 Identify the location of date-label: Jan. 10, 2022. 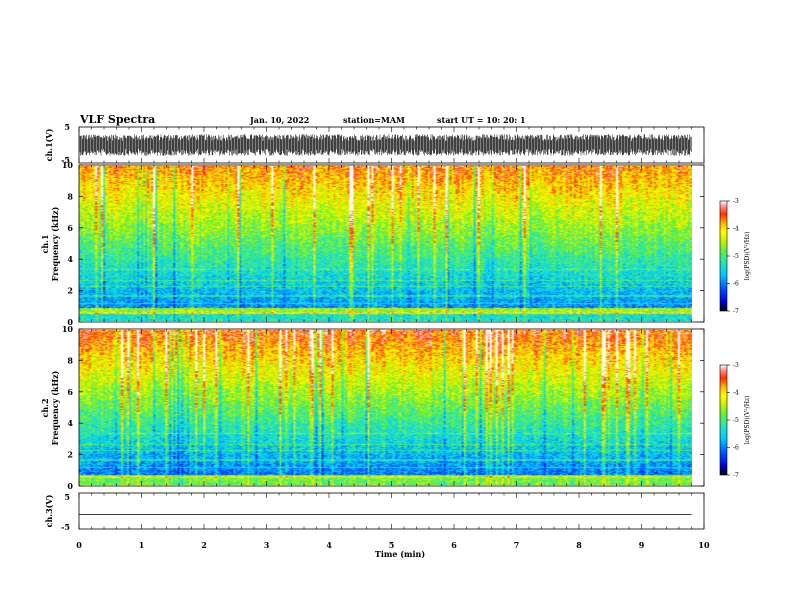
(279, 120).